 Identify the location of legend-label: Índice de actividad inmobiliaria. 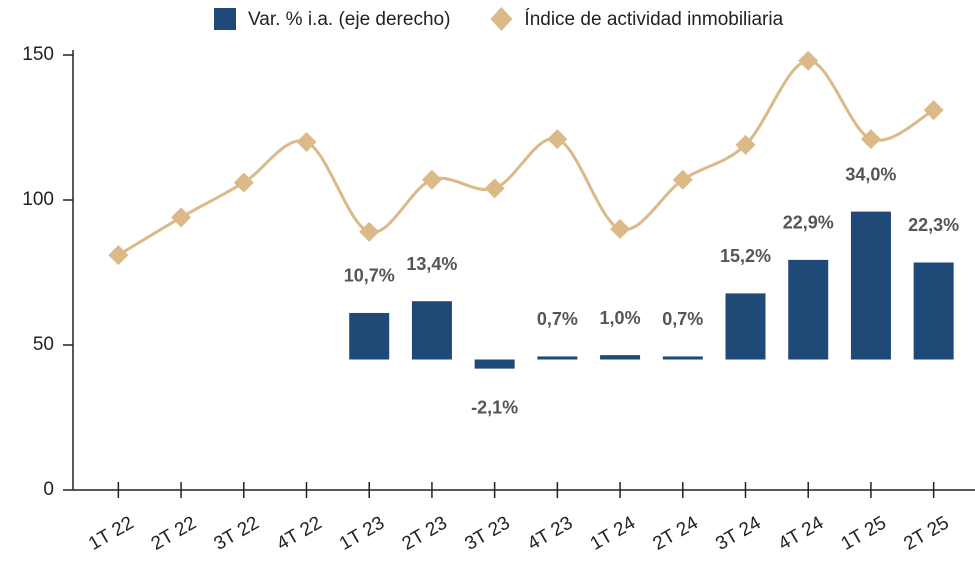
(653, 19).